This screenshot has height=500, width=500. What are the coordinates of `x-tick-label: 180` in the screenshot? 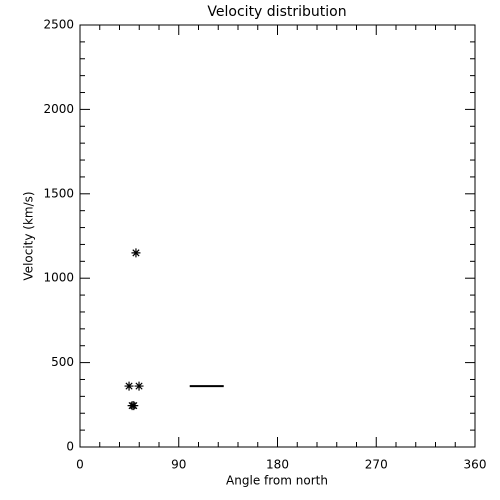 It's located at (277, 465).